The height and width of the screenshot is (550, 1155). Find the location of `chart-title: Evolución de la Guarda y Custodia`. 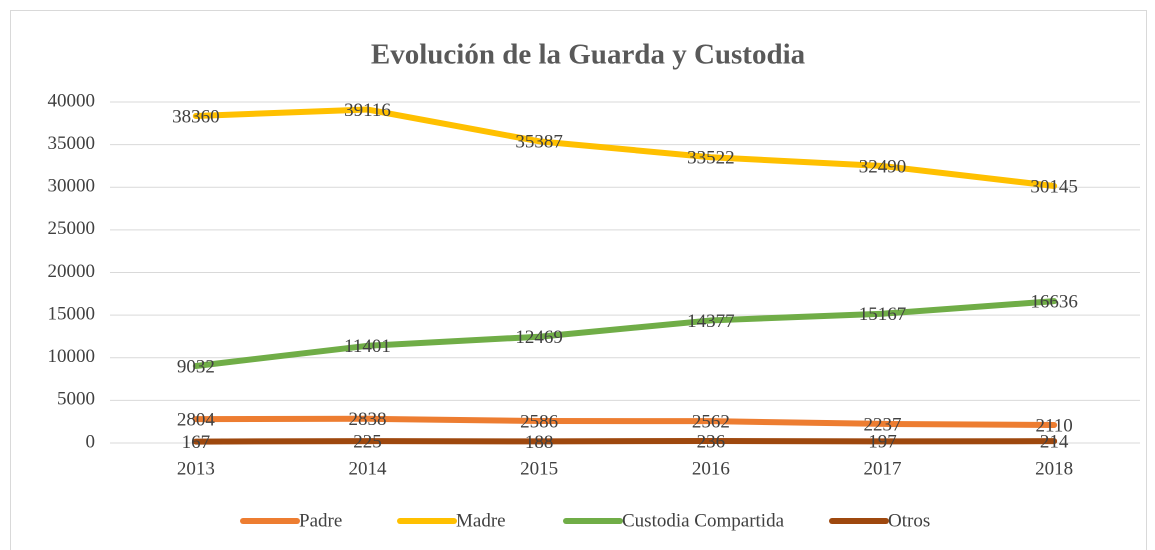

chart-title: Evolución de la Guarda y Custodia is located at coordinates (588, 55).